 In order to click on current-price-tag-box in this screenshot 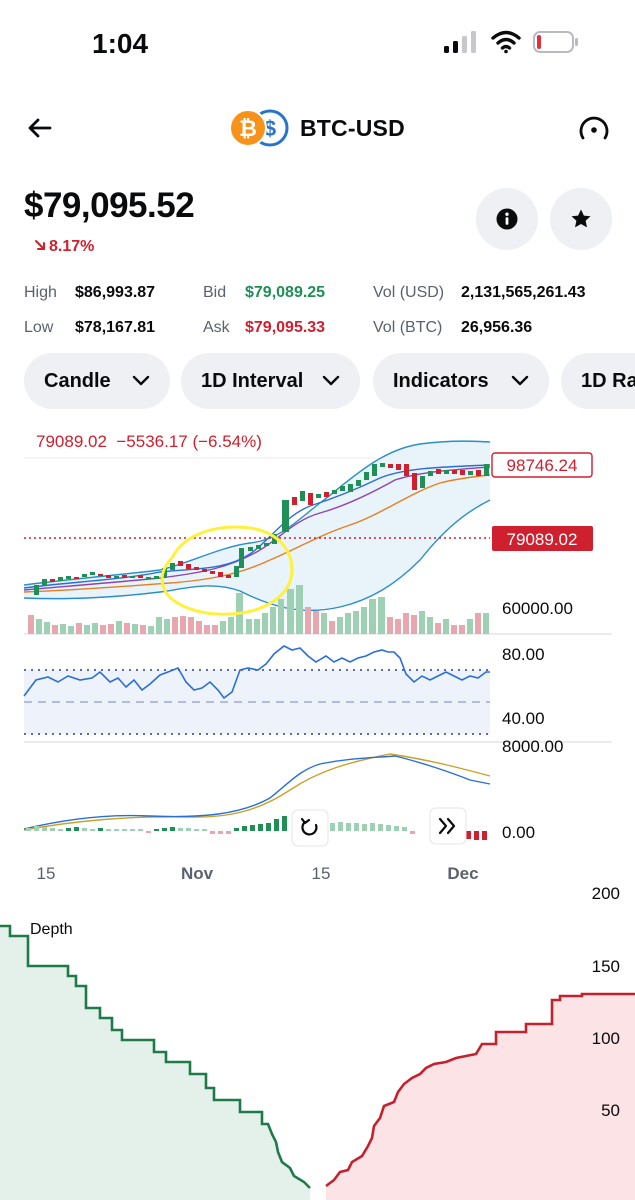, I will do `click(542, 538)`.